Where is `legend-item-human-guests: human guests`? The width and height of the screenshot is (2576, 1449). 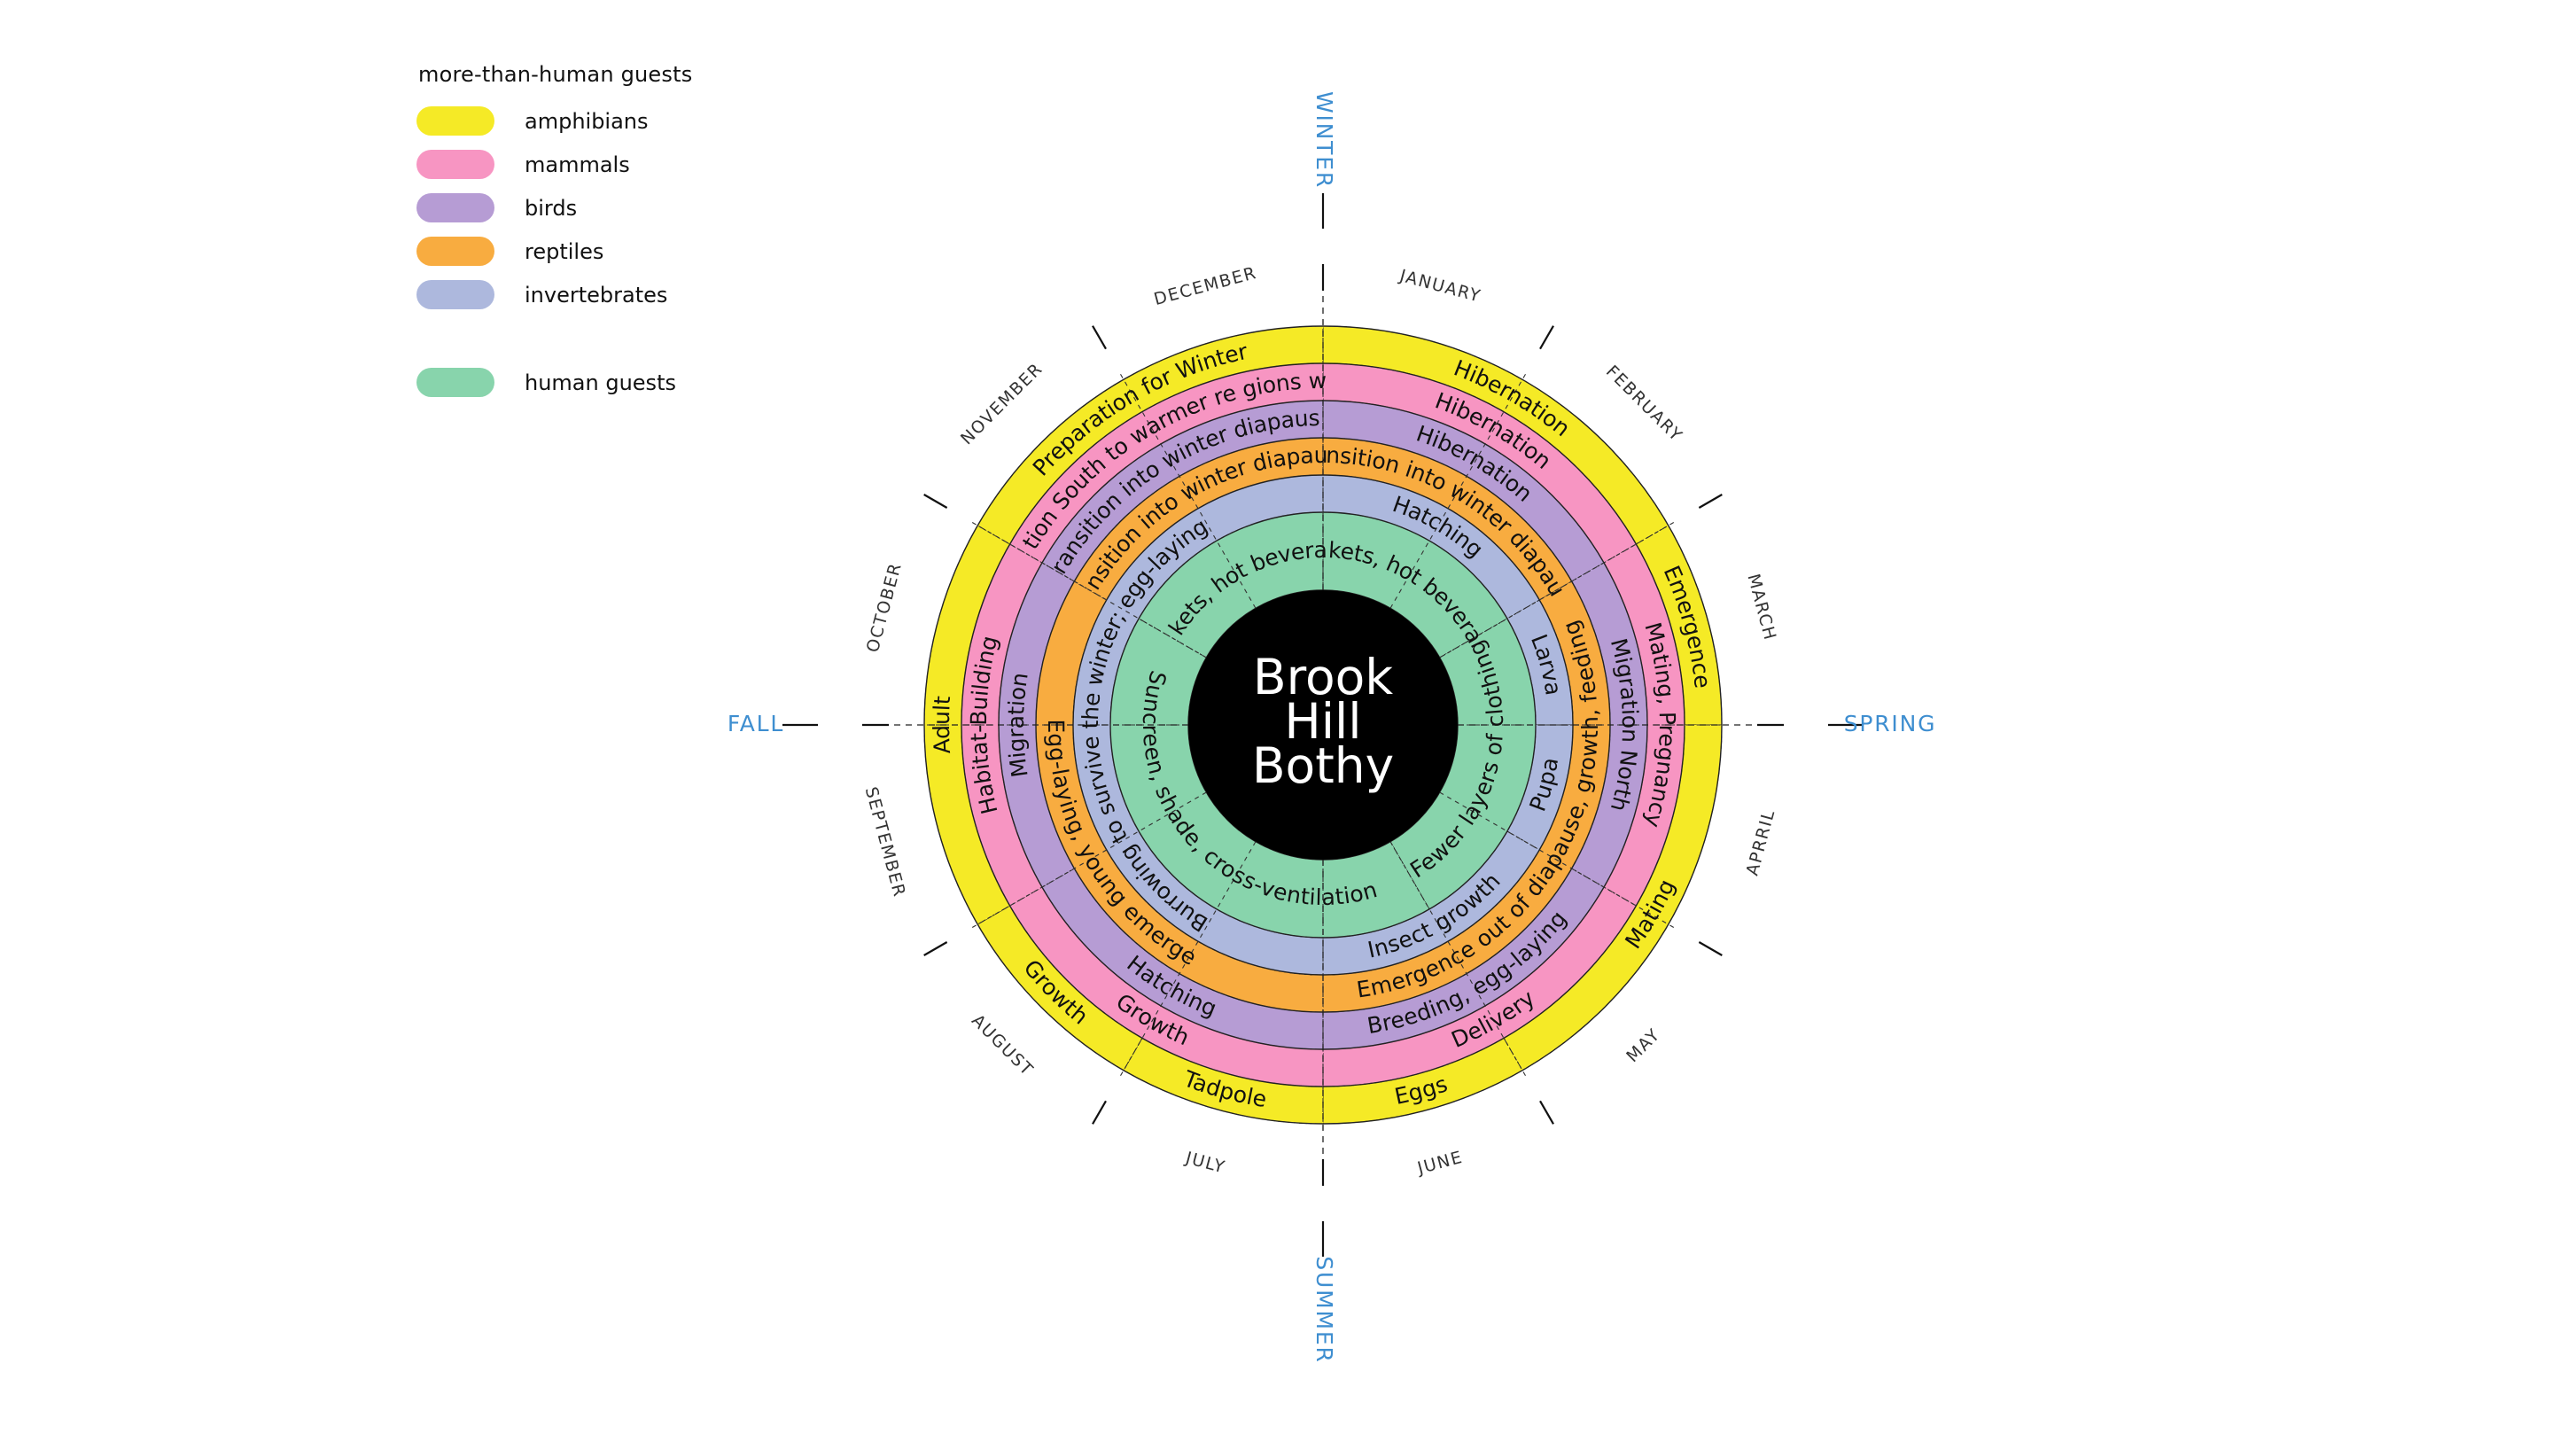
legend-item-human-guests: human guests is located at coordinates (644, 382).